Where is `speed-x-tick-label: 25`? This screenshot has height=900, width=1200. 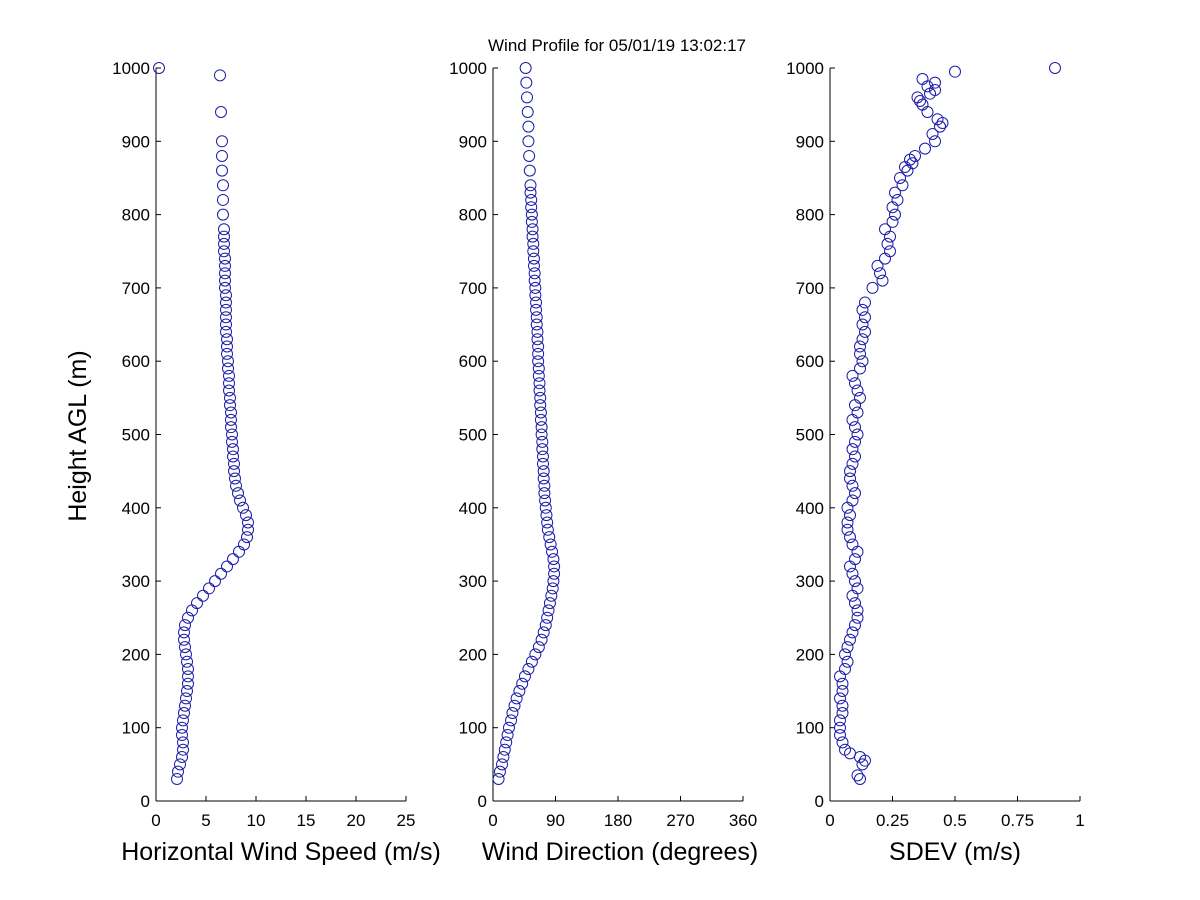
speed-x-tick-label: 25 is located at coordinates (406, 820).